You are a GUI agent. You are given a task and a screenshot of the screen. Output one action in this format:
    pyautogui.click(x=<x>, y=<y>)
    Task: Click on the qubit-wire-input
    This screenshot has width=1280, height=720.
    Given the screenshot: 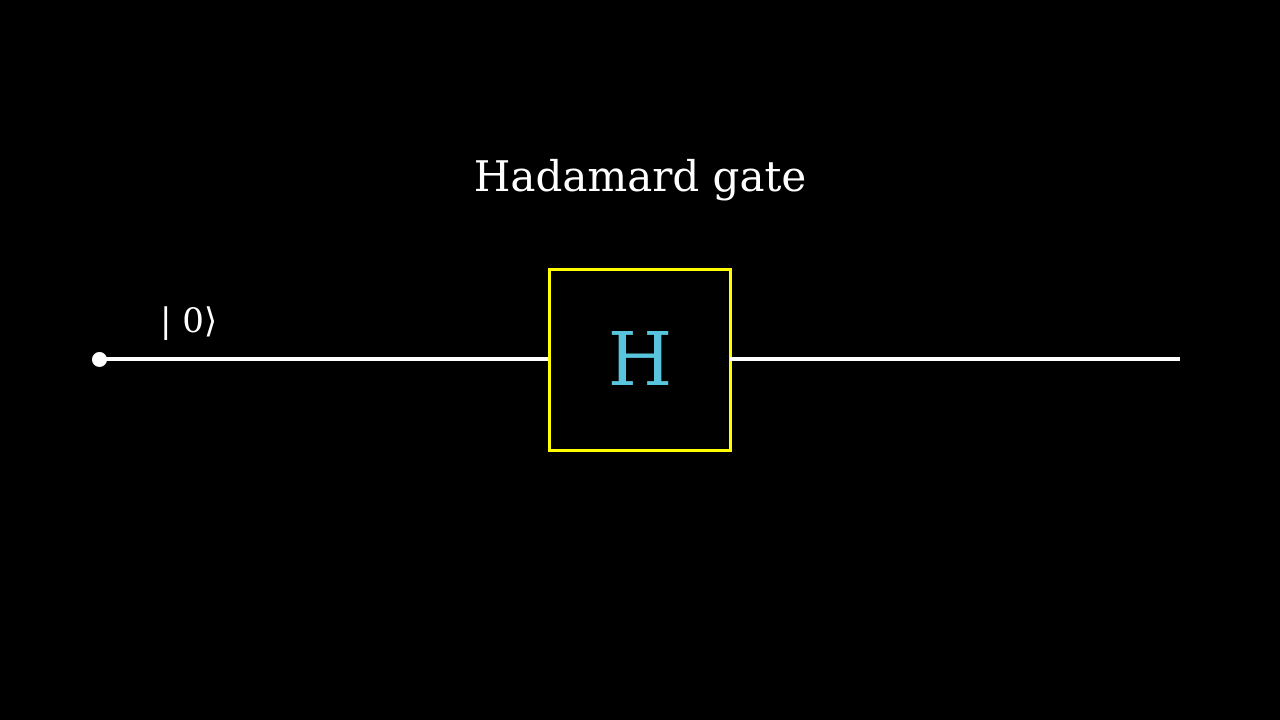 What is the action you would take?
    pyautogui.click(x=325, y=359)
    